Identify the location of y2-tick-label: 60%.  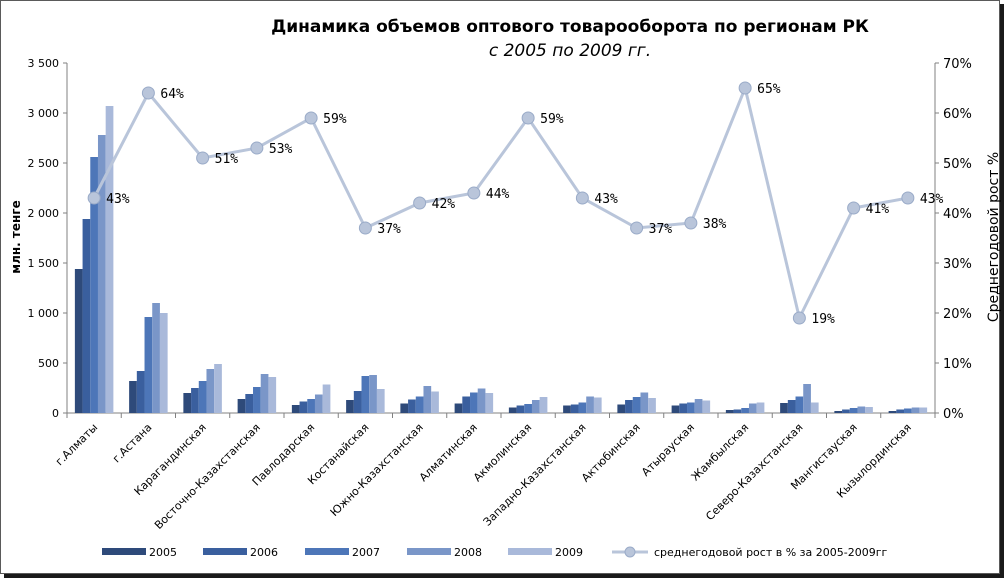
(957, 114).